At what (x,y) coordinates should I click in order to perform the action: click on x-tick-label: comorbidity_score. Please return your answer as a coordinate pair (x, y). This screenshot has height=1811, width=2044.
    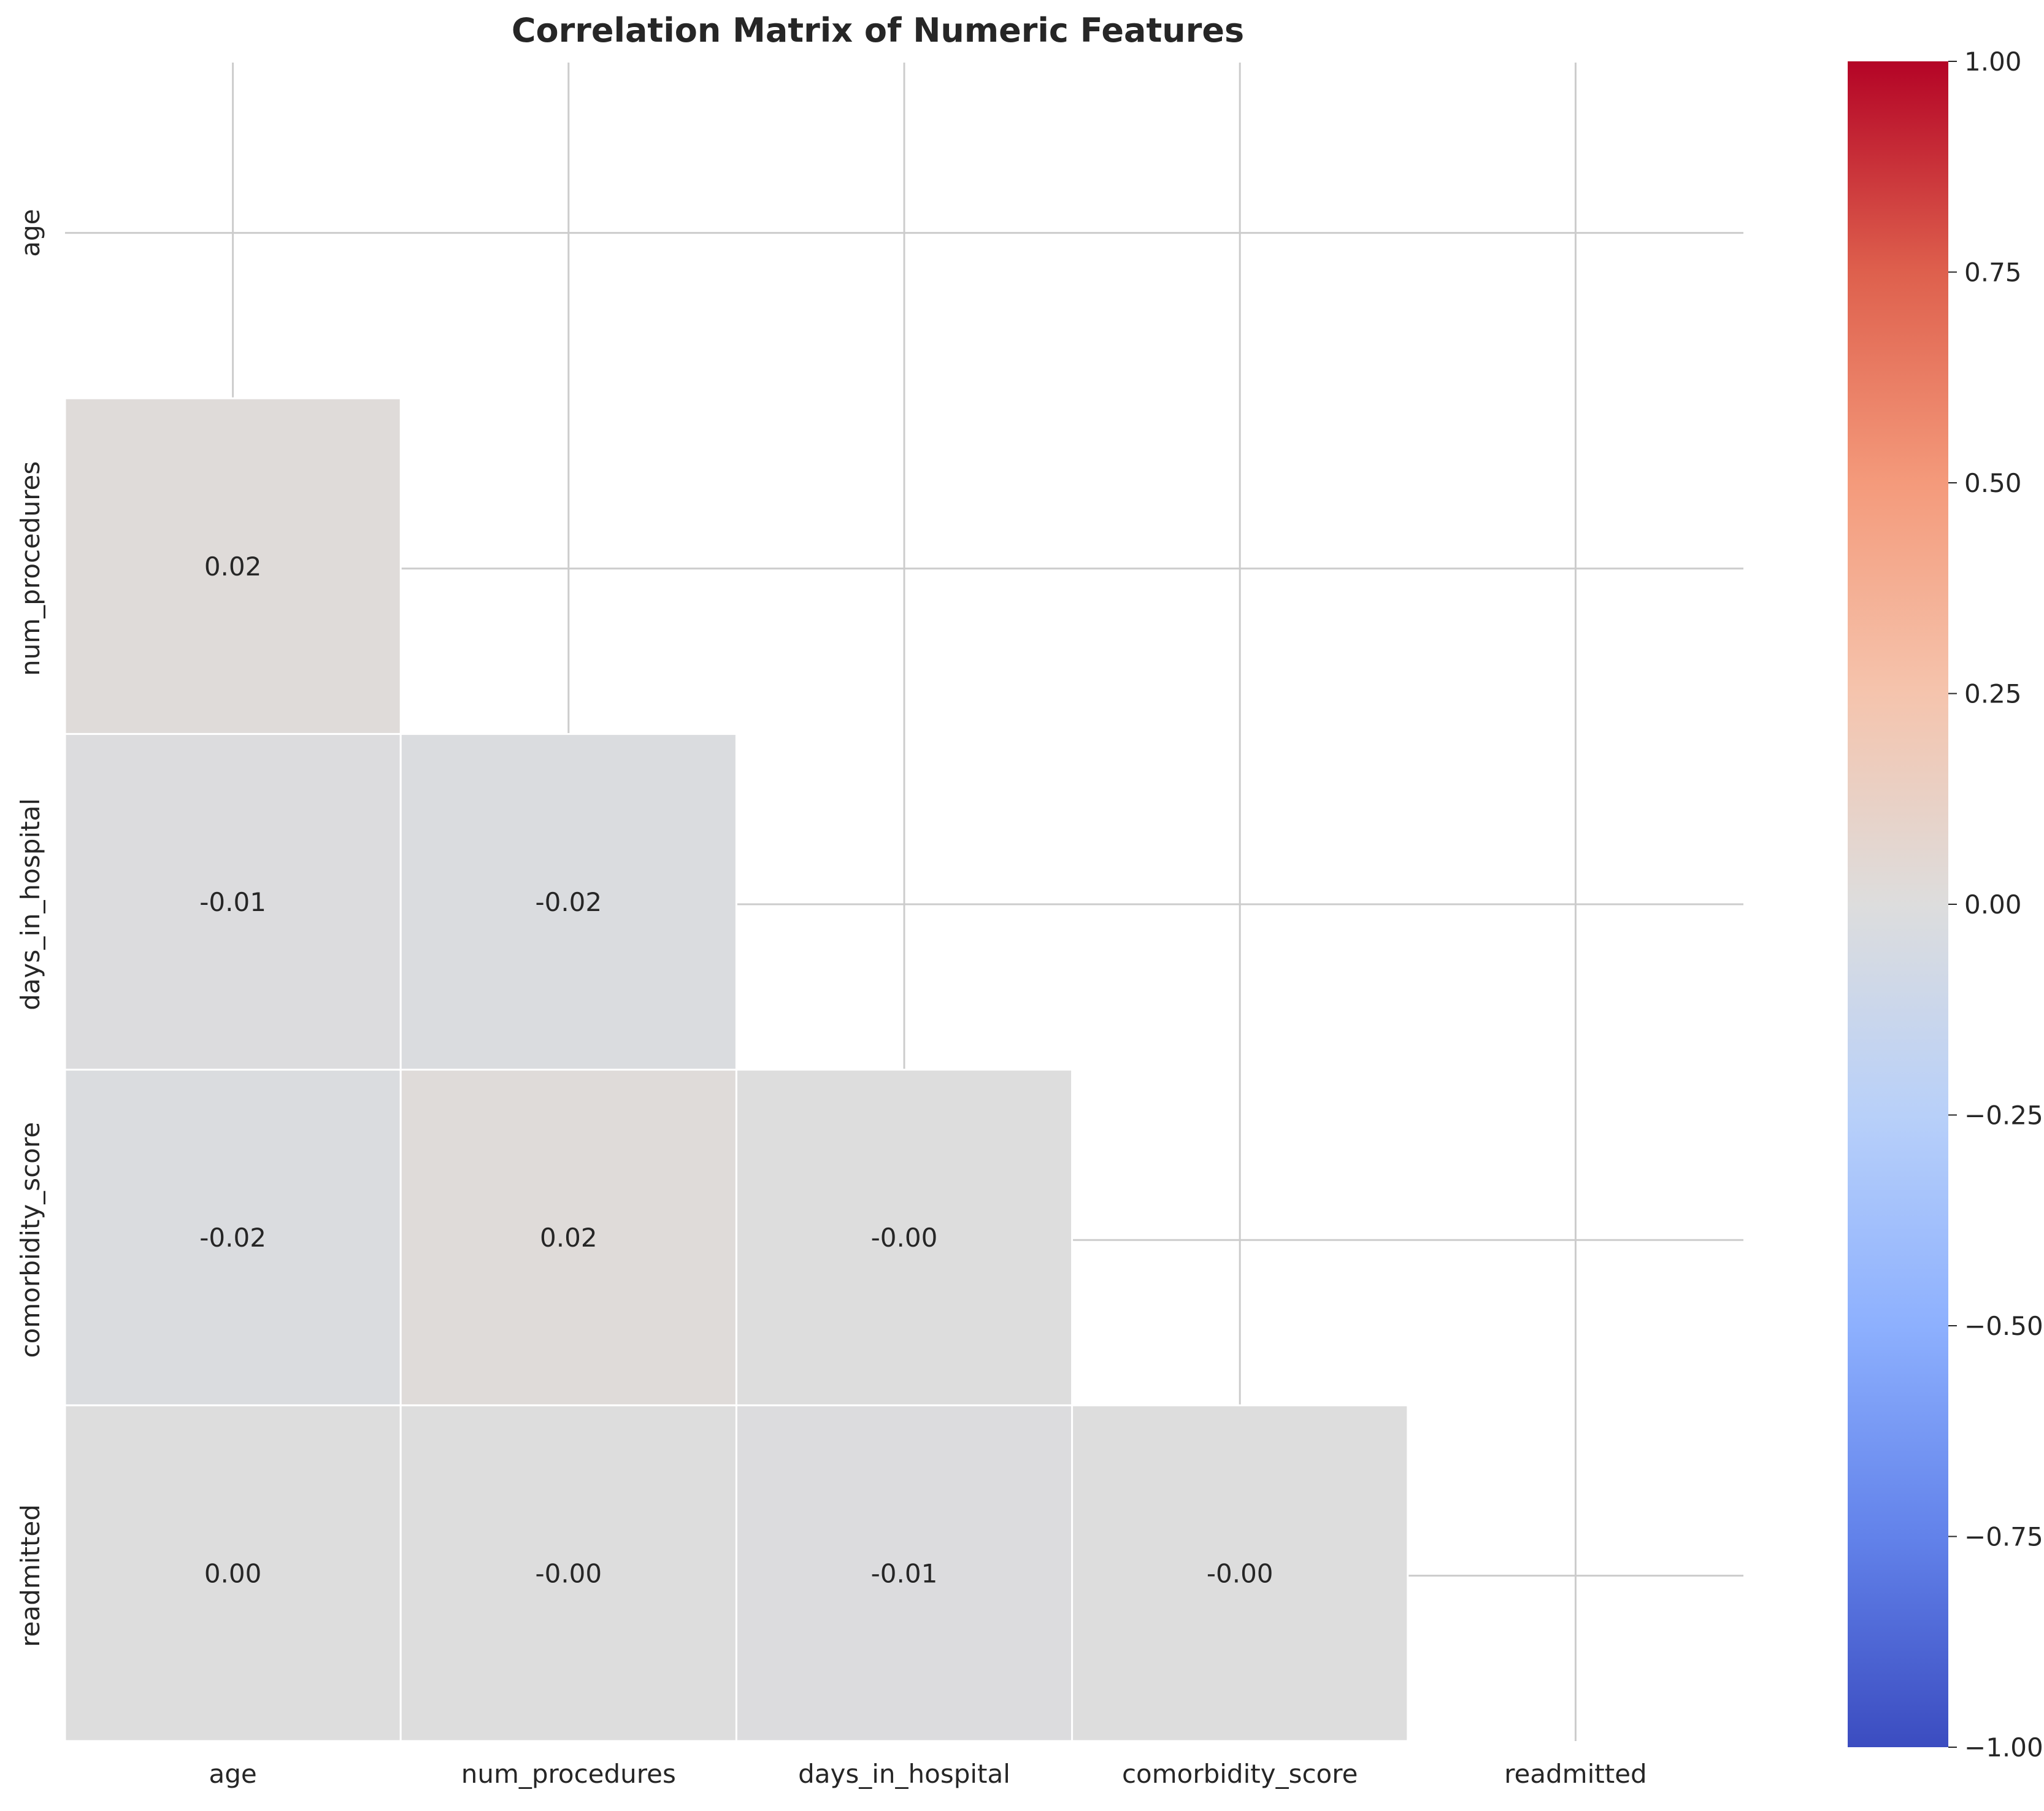
    Looking at the image, I should click on (1240, 1774).